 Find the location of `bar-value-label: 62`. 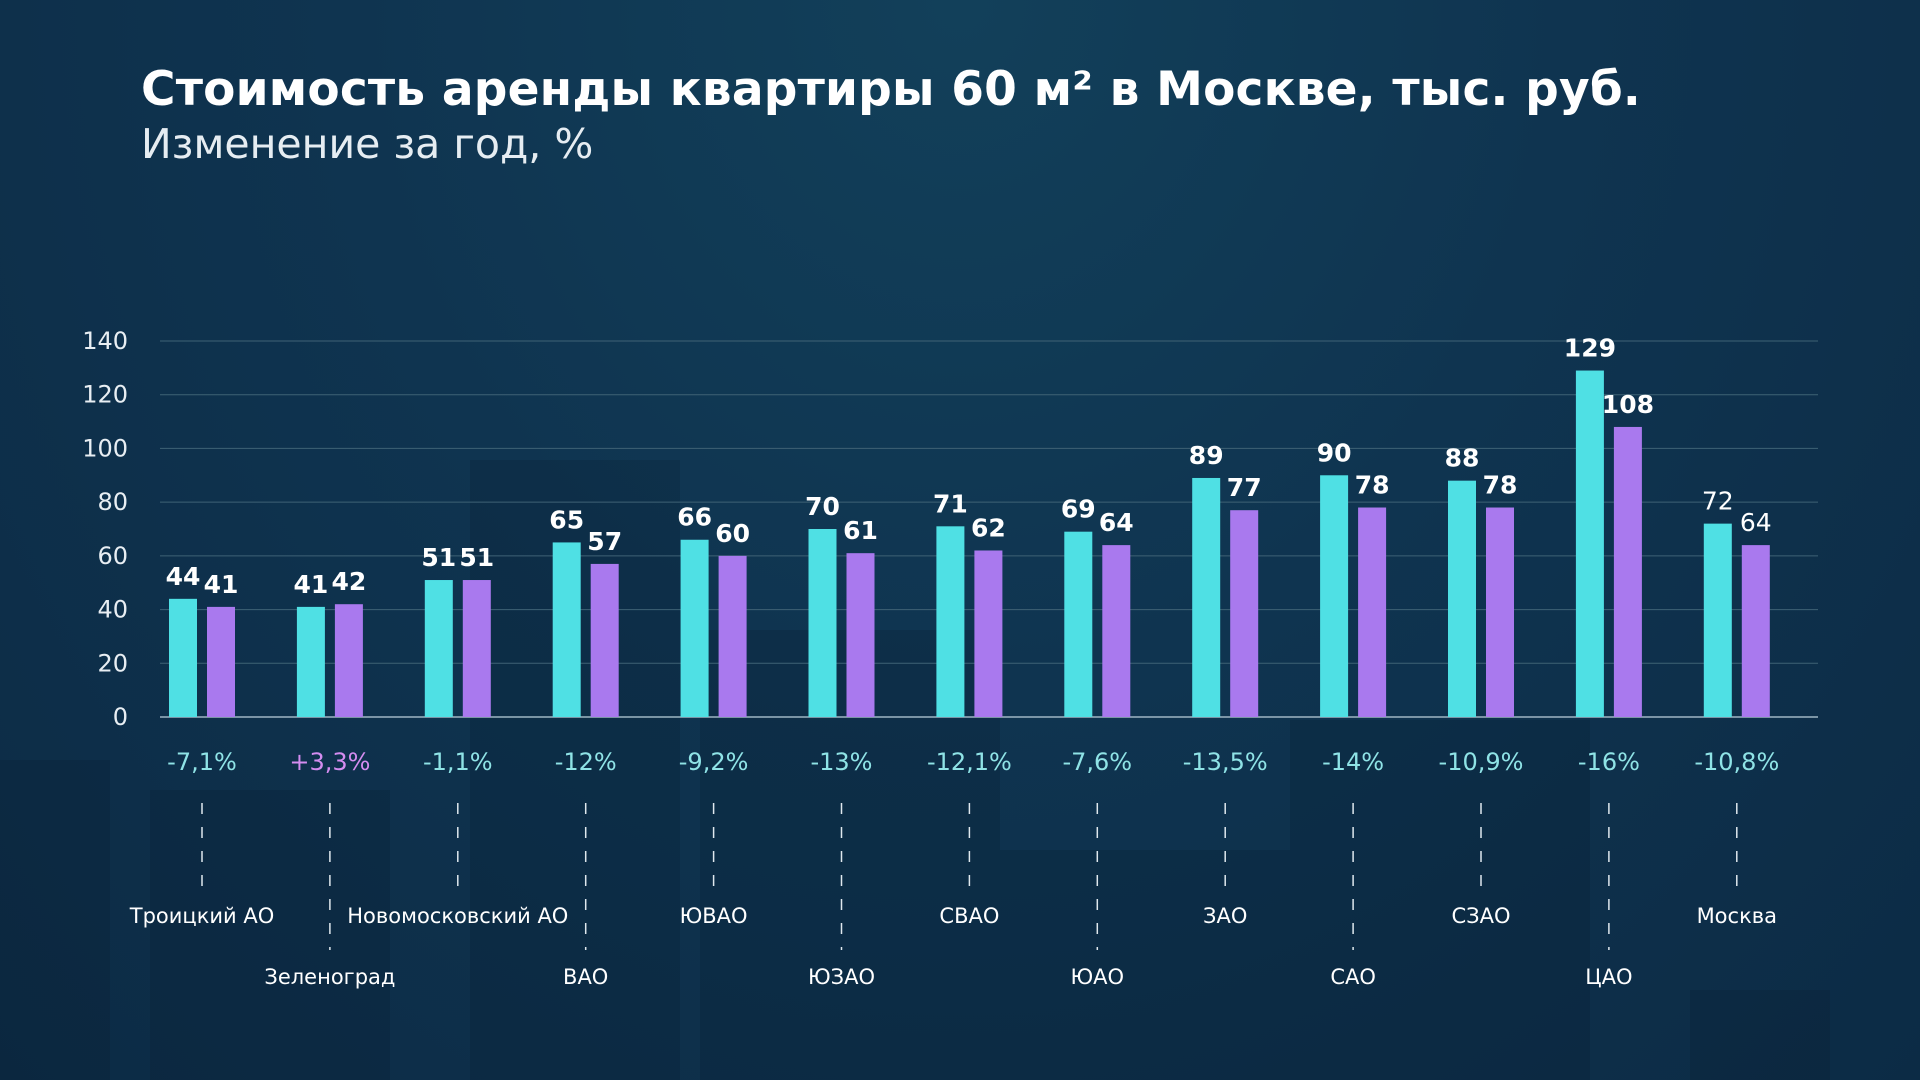

bar-value-label: 62 is located at coordinates (988, 527).